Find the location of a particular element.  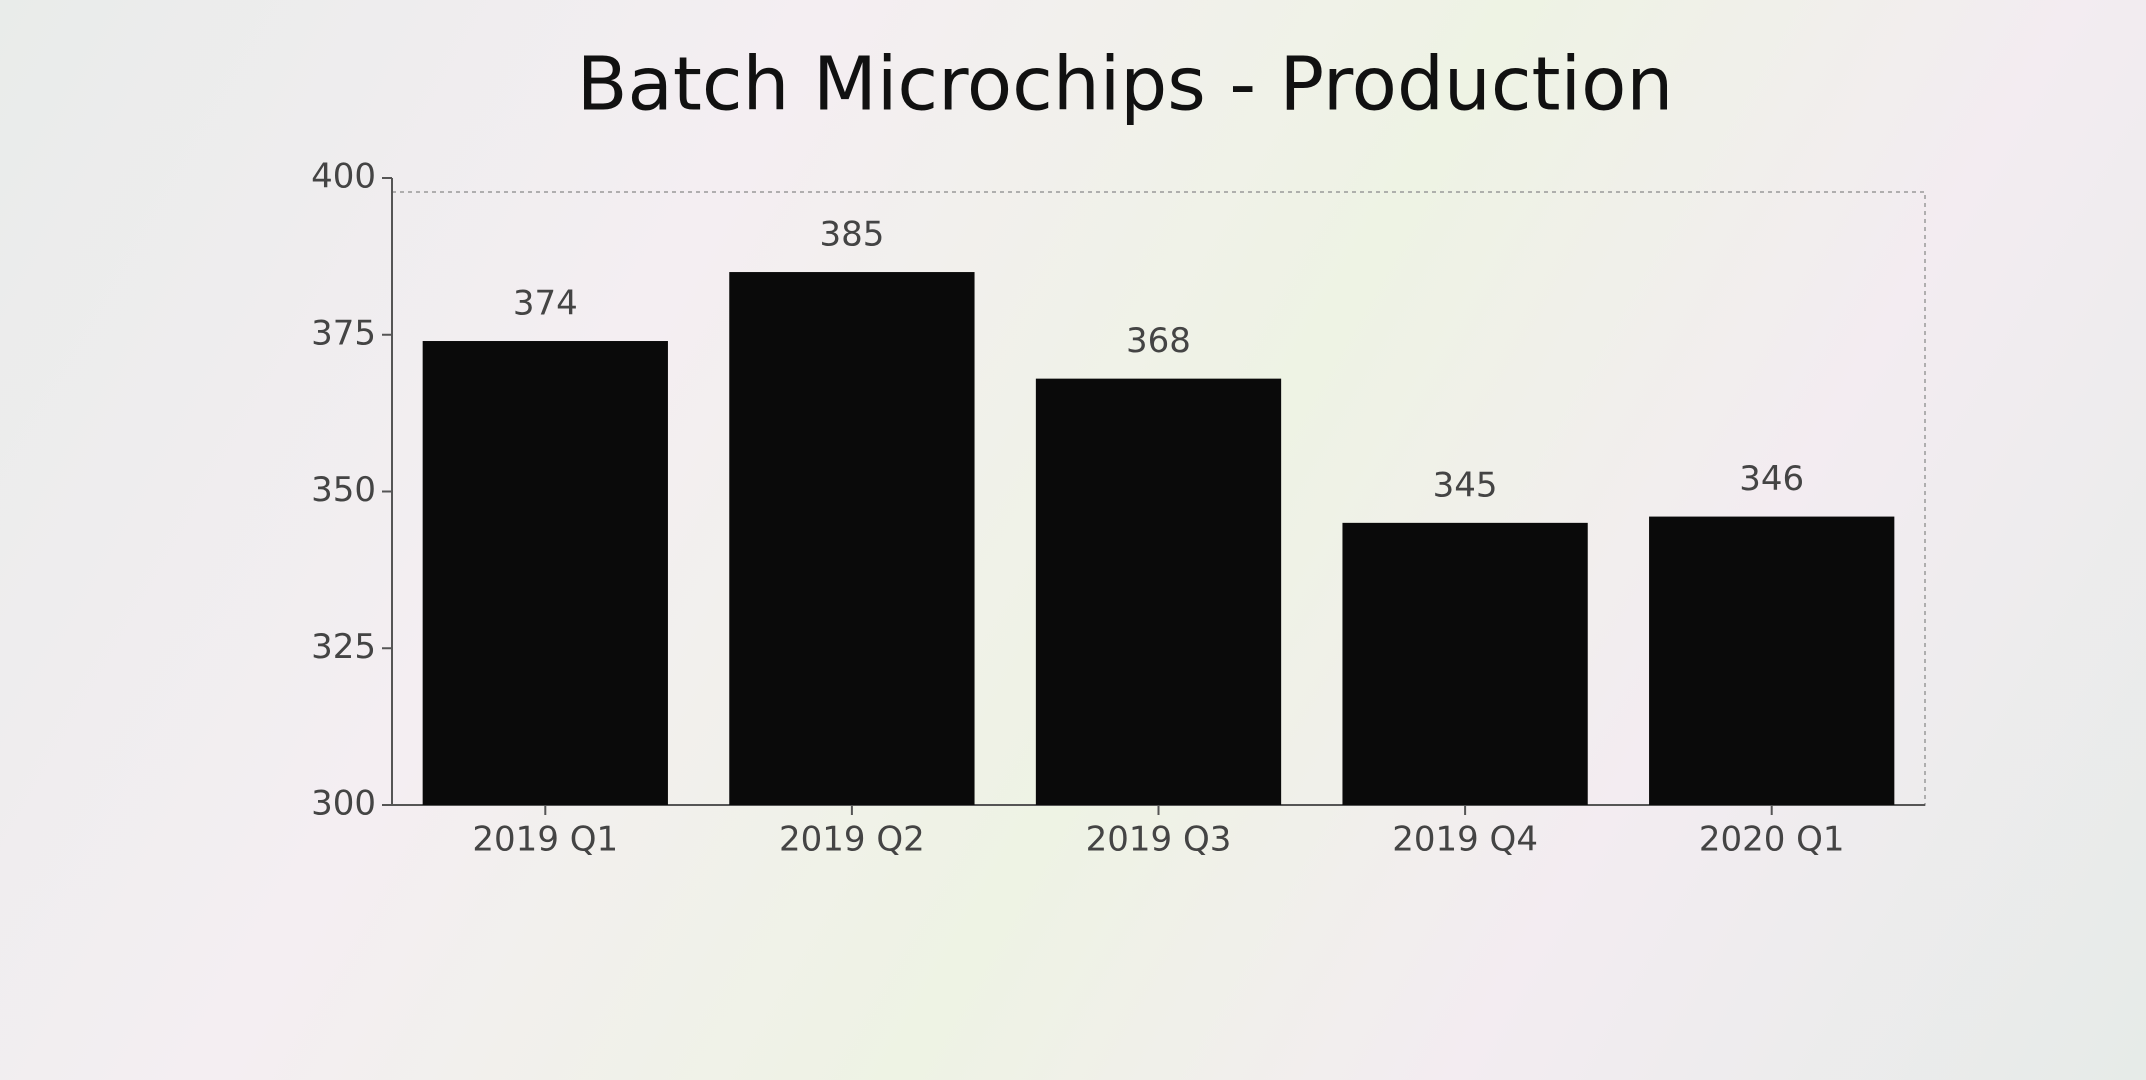

chart-title: Batch Microchips - Production is located at coordinates (1125, 85).